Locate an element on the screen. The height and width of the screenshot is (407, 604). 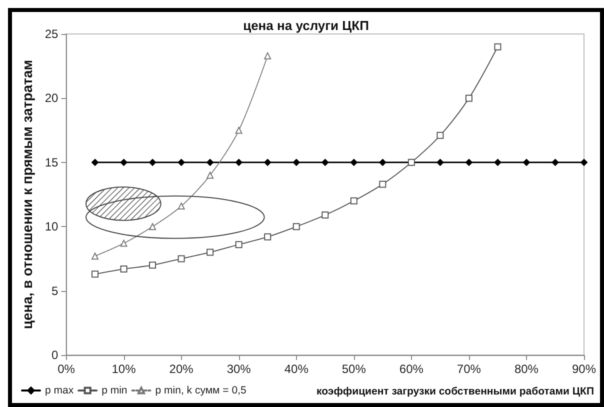
x-tick-label: 10% is located at coordinates (124, 369).